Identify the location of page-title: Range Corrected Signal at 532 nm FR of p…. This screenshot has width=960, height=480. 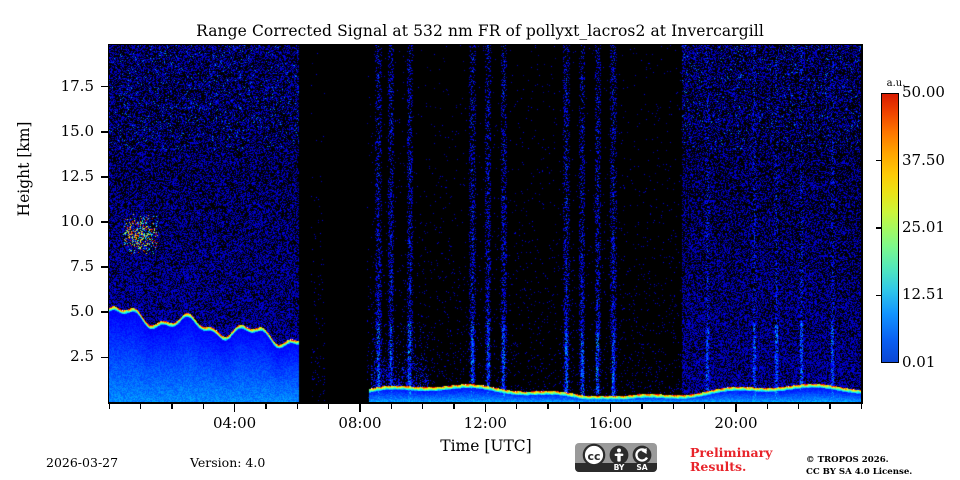
(480, 31).